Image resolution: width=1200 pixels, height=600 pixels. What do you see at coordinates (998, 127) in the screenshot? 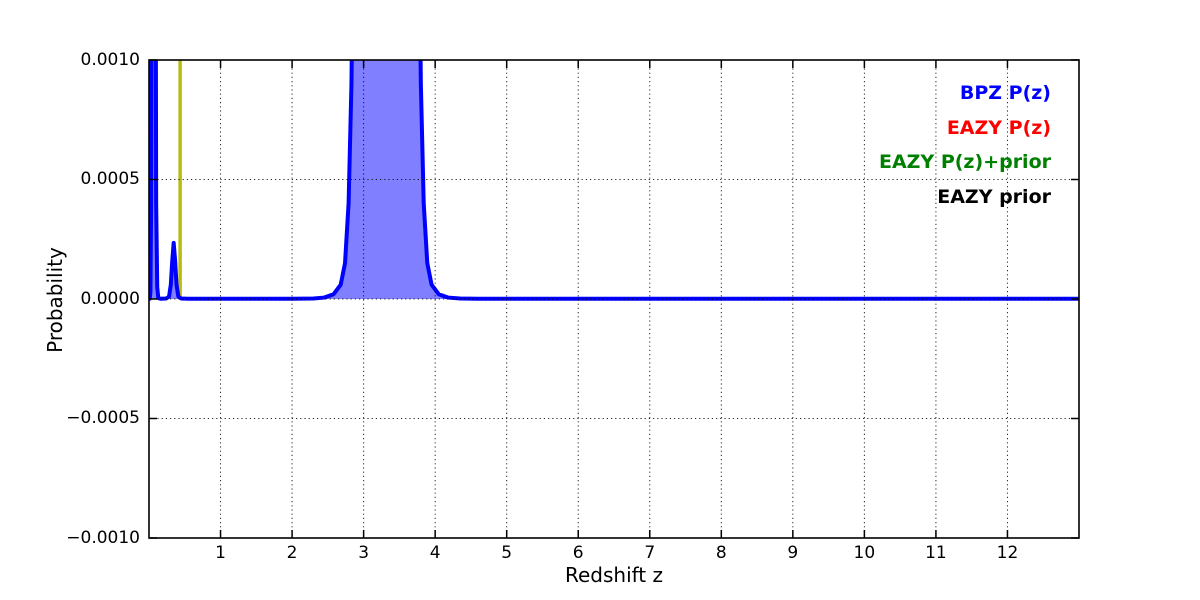
I see `legend-entry: EAZY P(z)` at bounding box center [998, 127].